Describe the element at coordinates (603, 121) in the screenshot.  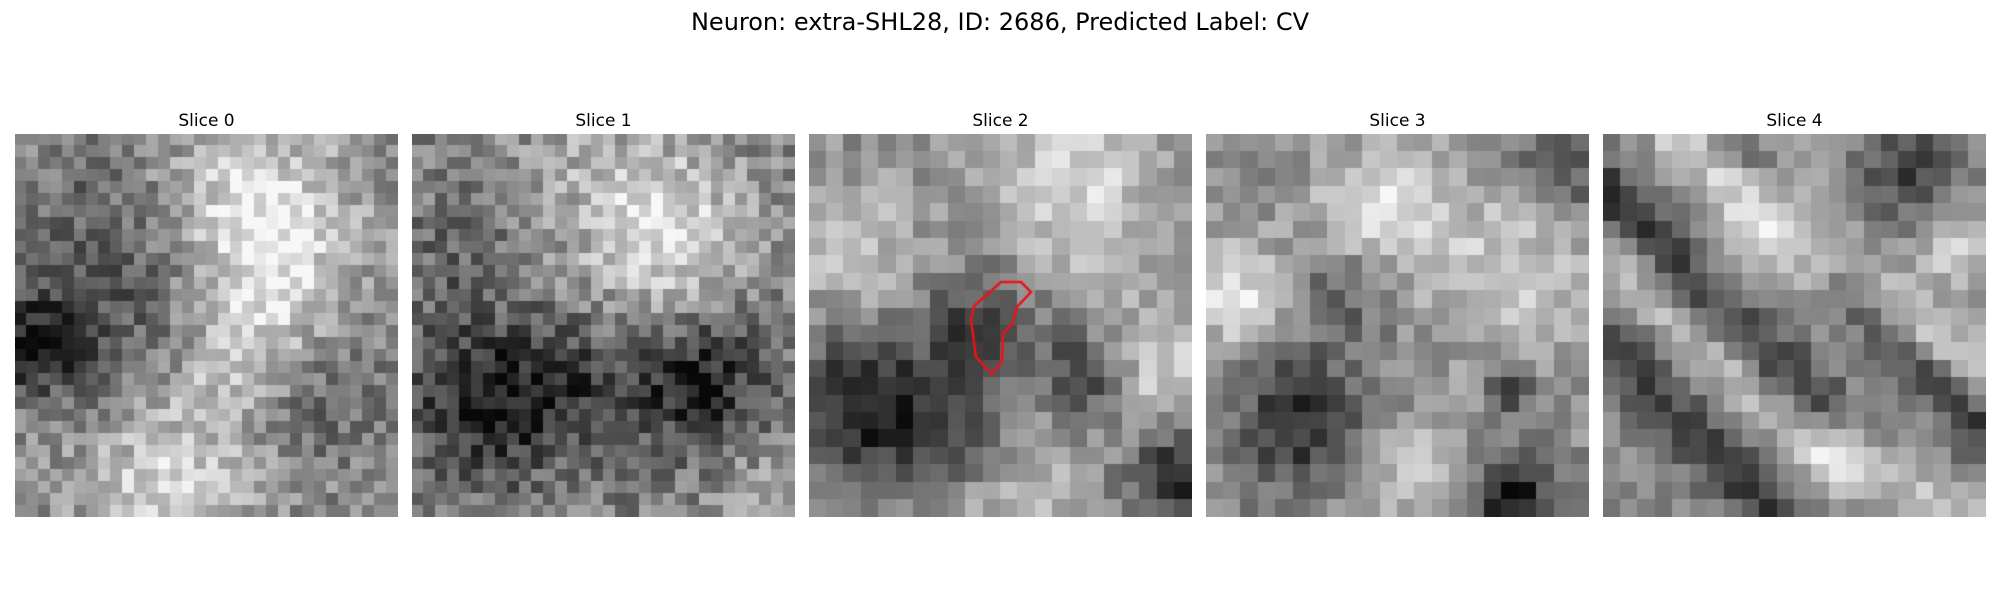
I see `slice-title-1: Slice 1` at that location.